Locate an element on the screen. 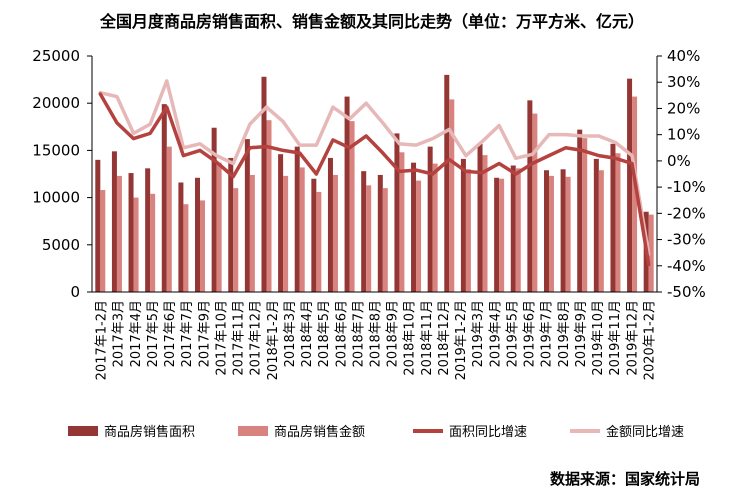  x-tick-label: 2018年7月 is located at coordinates (358, 333).